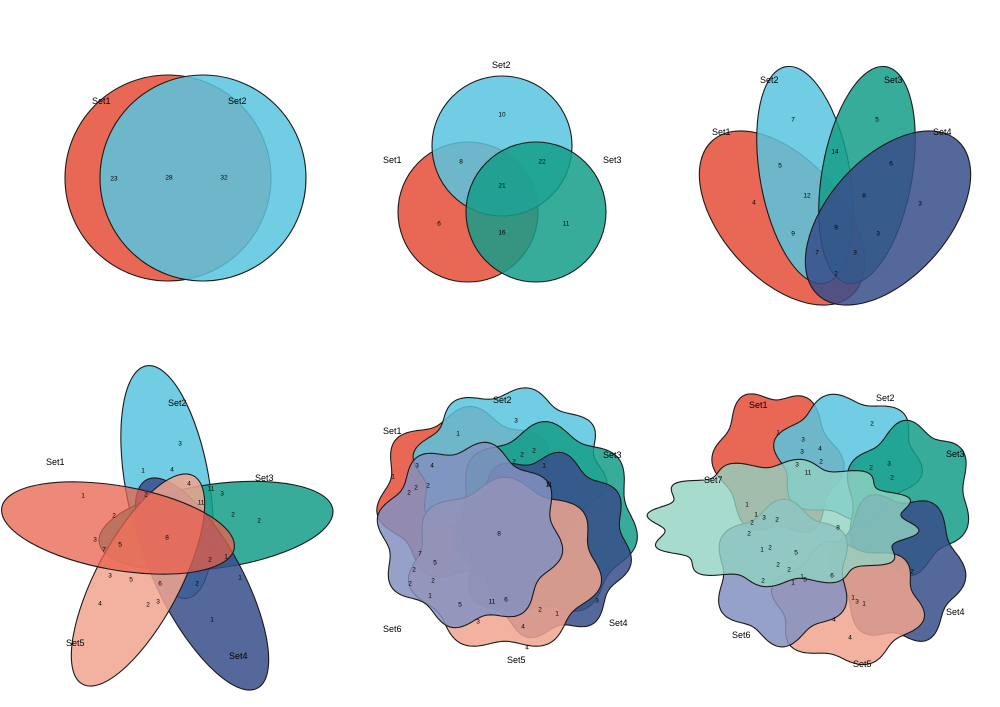 This screenshot has width=1000, height=707. I want to click on venn6-count-2: 1, so click(458, 434).